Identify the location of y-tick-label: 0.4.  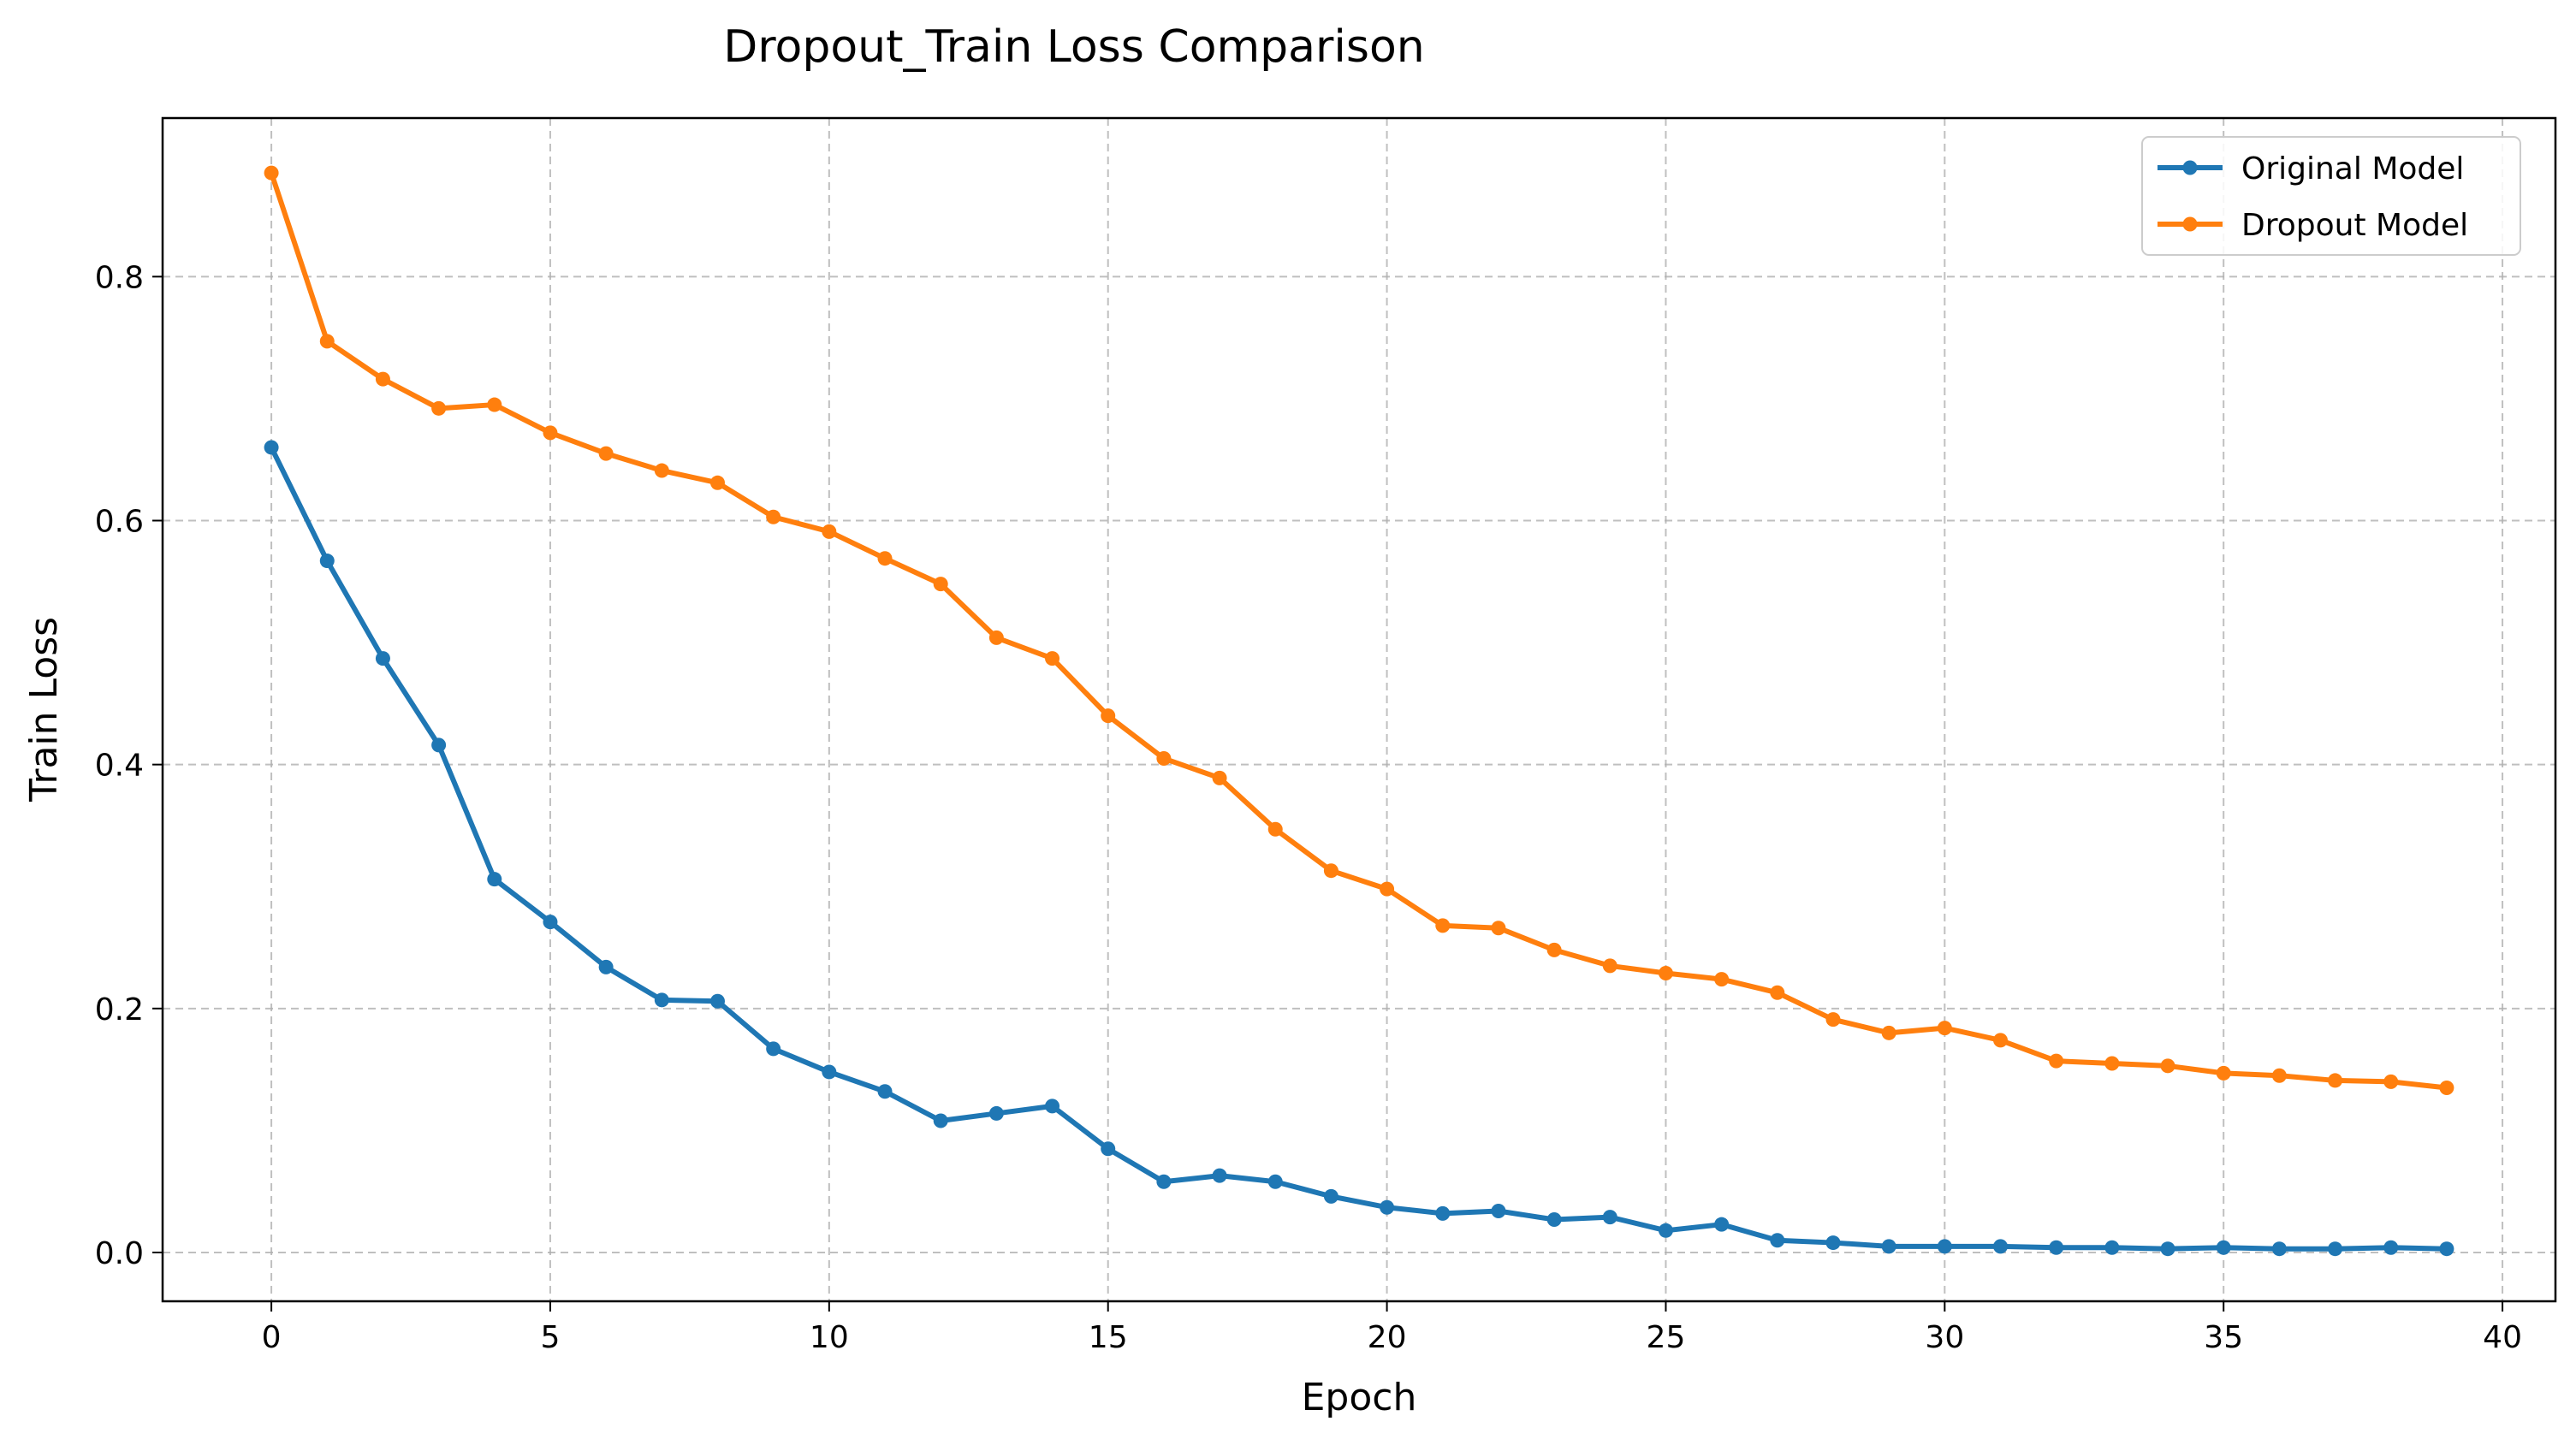
(119, 766).